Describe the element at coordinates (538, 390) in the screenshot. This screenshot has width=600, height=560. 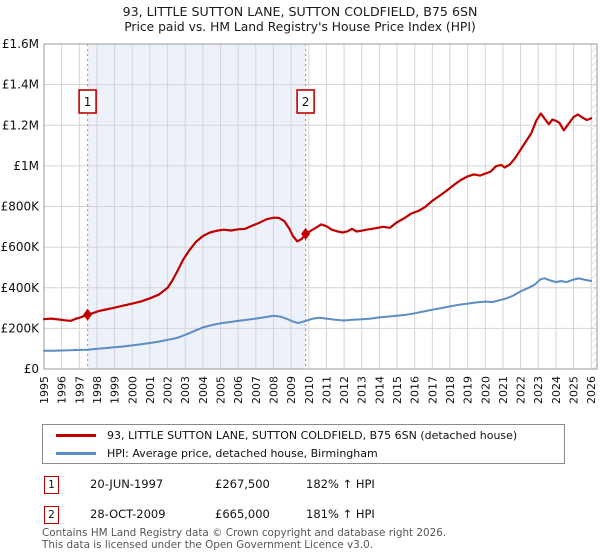
I see `svg-text: 2023` at that location.